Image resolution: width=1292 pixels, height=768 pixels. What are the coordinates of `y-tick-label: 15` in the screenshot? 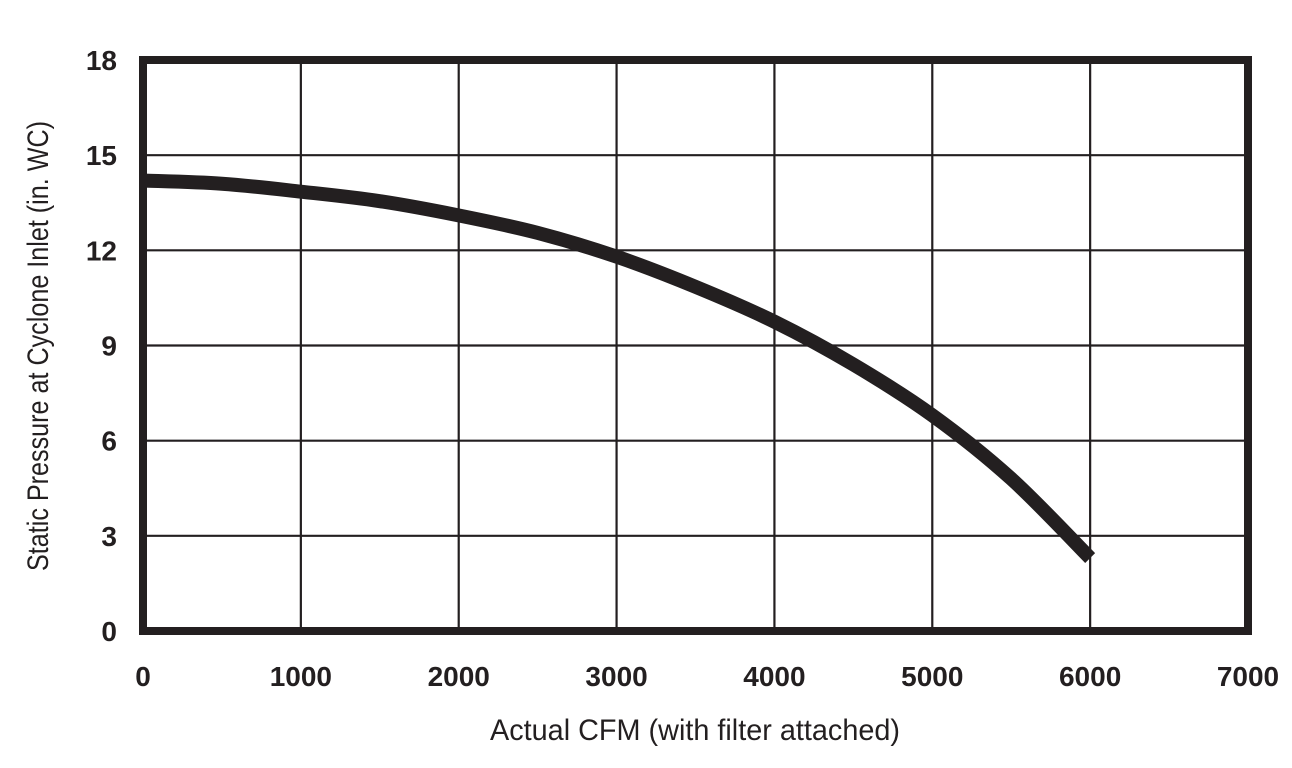 It's located at (101, 155).